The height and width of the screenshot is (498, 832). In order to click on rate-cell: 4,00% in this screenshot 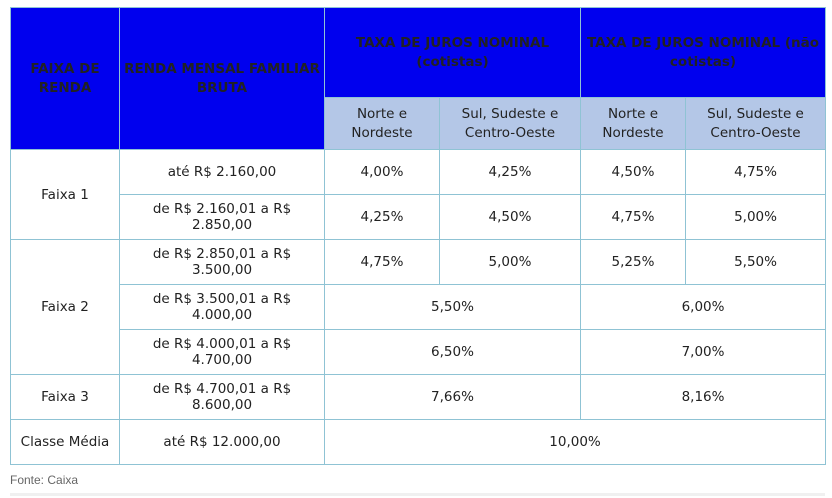, I will do `click(382, 172)`.